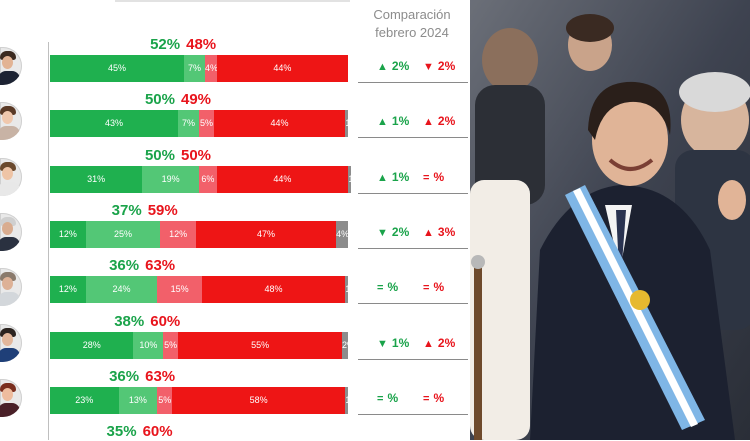 The image size is (750, 441). What do you see at coordinates (160, 266) in the screenshot?
I see `negative-total-label: 63%` at bounding box center [160, 266].